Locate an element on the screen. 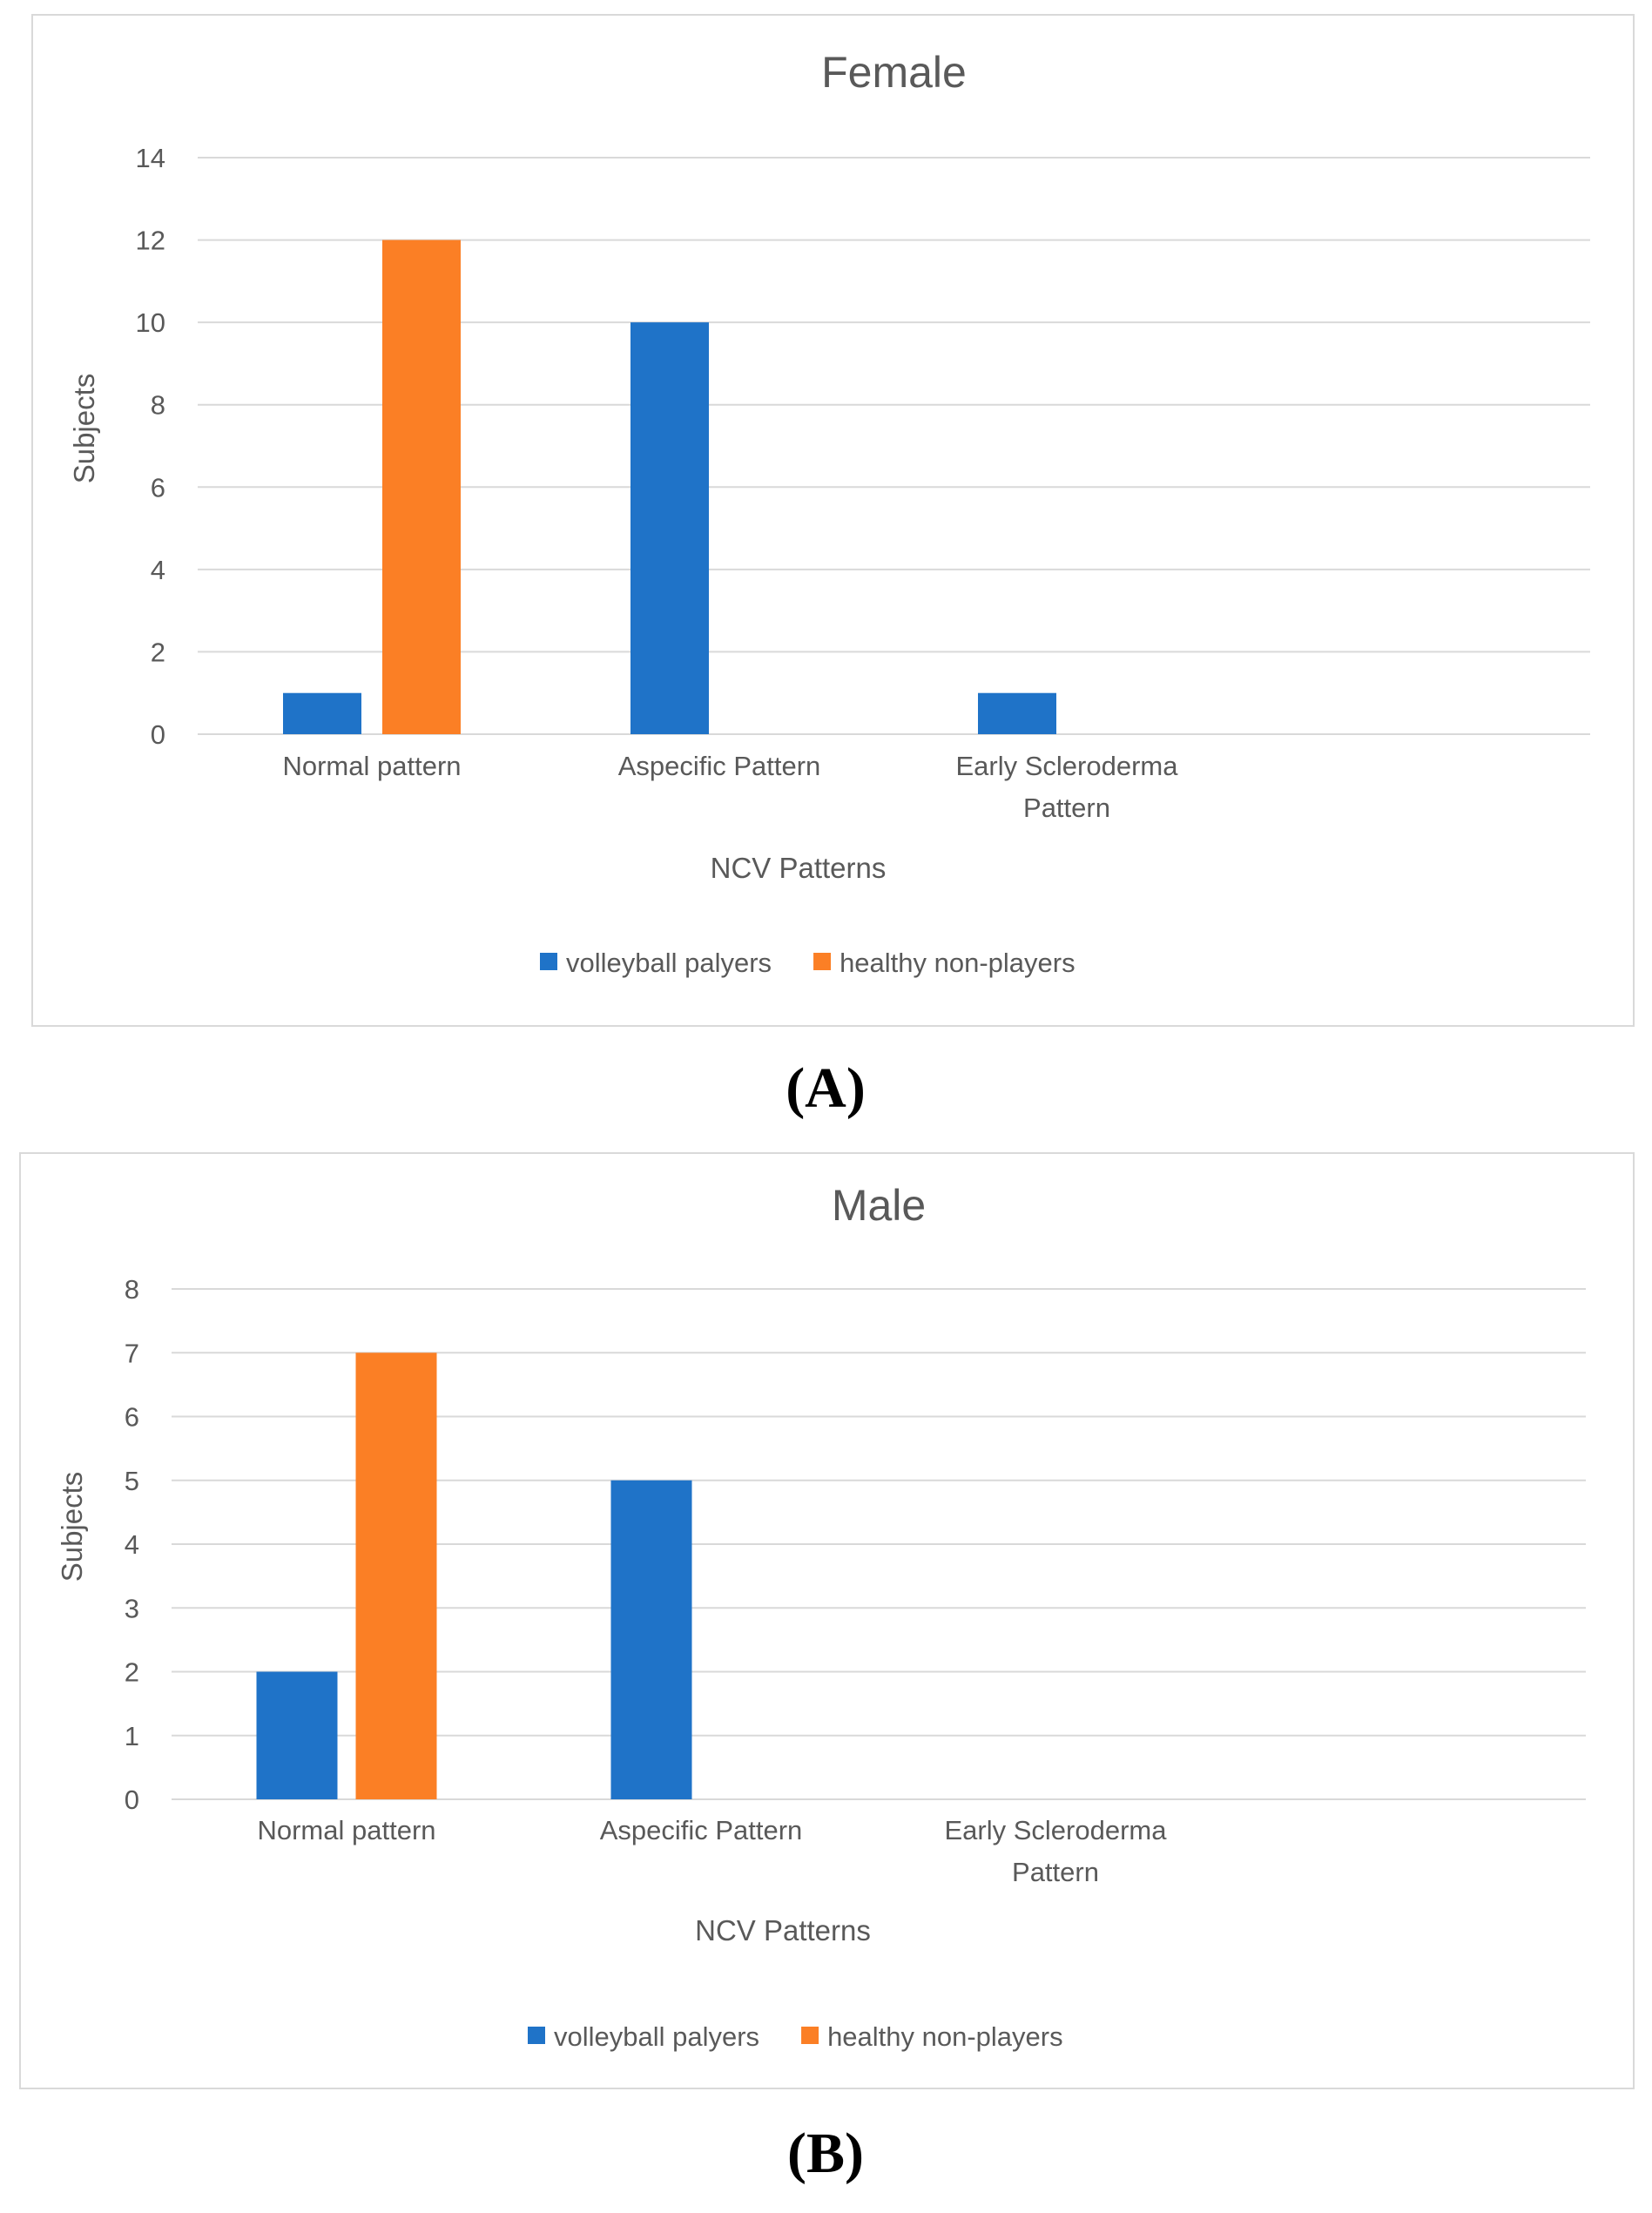 This screenshot has height=2213, width=1652. male-y-tick-label: 8 is located at coordinates (132, 1289).